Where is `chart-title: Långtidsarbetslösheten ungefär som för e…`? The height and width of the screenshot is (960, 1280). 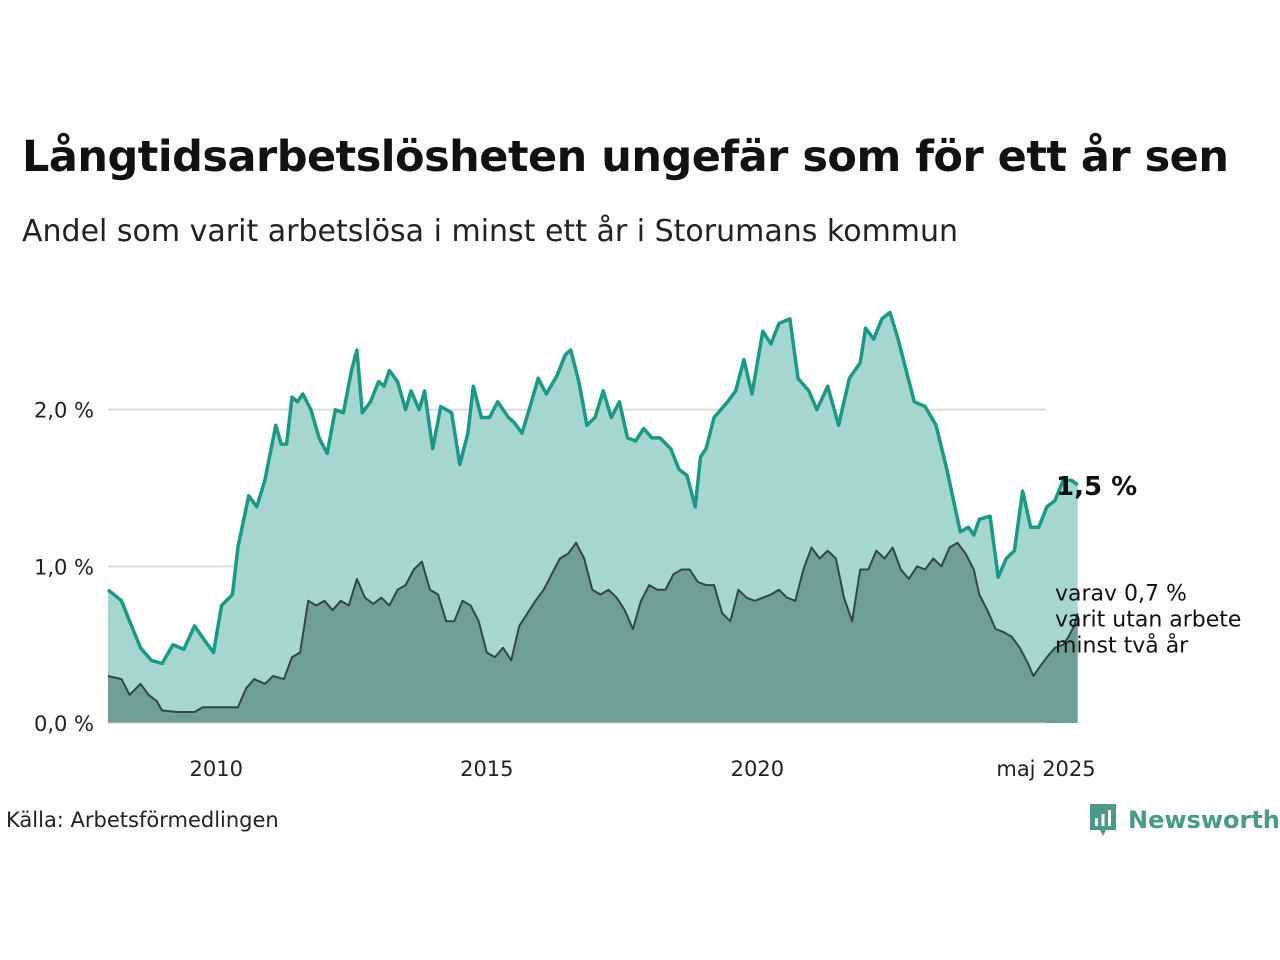
chart-title: Långtidsarbetslösheten ungefär som för e… is located at coordinates (625, 157).